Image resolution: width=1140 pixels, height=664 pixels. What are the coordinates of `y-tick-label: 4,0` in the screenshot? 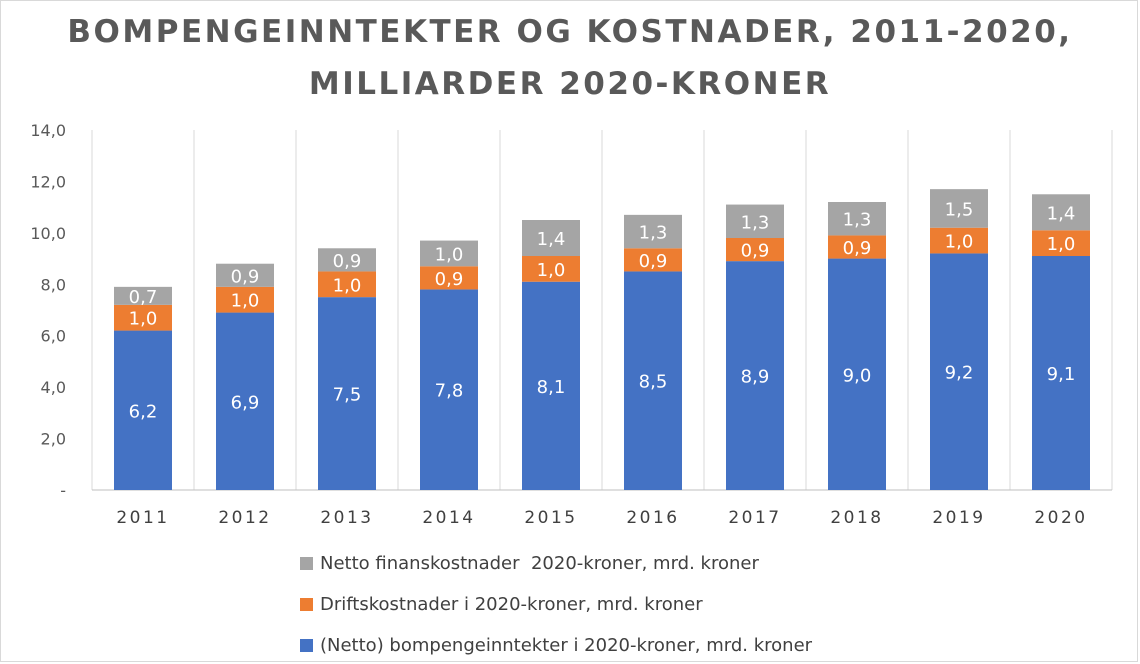 It's located at (53, 387).